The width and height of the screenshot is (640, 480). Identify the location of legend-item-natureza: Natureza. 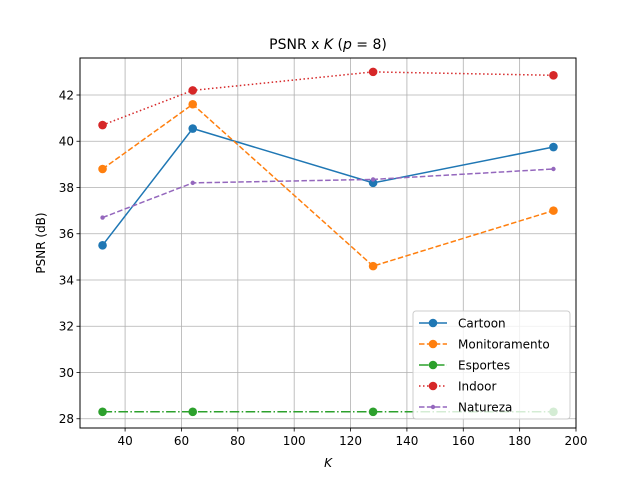
(465, 407).